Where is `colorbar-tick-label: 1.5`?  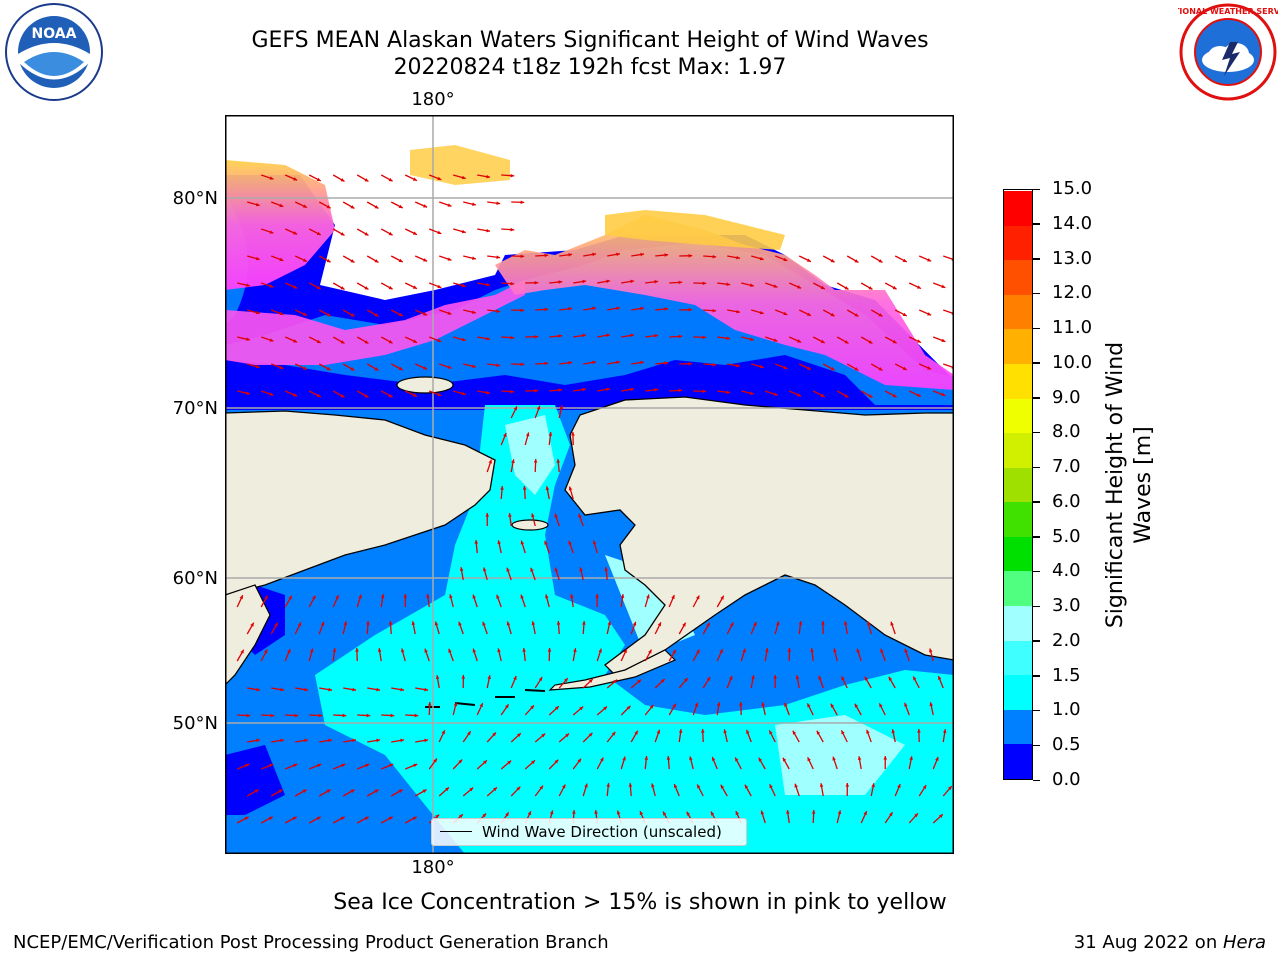 colorbar-tick-label: 1.5 is located at coordinates (1066, 675).